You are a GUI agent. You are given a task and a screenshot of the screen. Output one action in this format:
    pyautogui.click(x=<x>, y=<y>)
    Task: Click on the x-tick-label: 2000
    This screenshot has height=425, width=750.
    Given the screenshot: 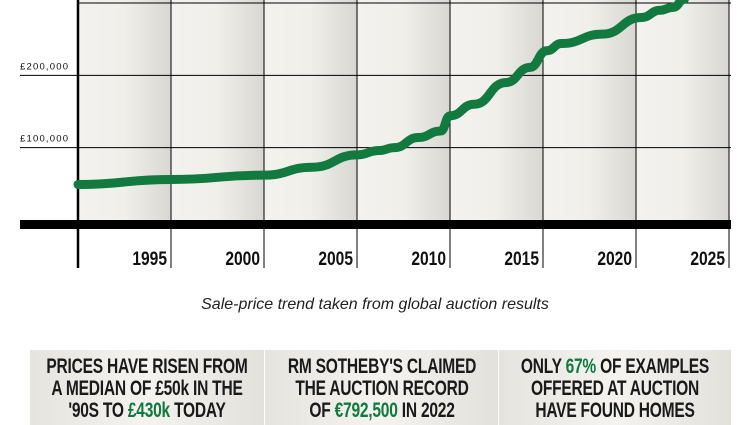 What is the action you would take?
    pyautogui.click(x=242, y=259)
    